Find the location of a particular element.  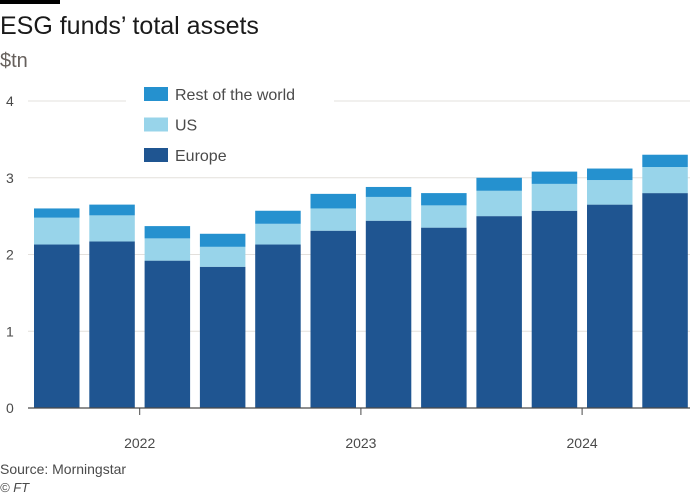

y-tick-label: 1 is located at coordinates (10, 331).